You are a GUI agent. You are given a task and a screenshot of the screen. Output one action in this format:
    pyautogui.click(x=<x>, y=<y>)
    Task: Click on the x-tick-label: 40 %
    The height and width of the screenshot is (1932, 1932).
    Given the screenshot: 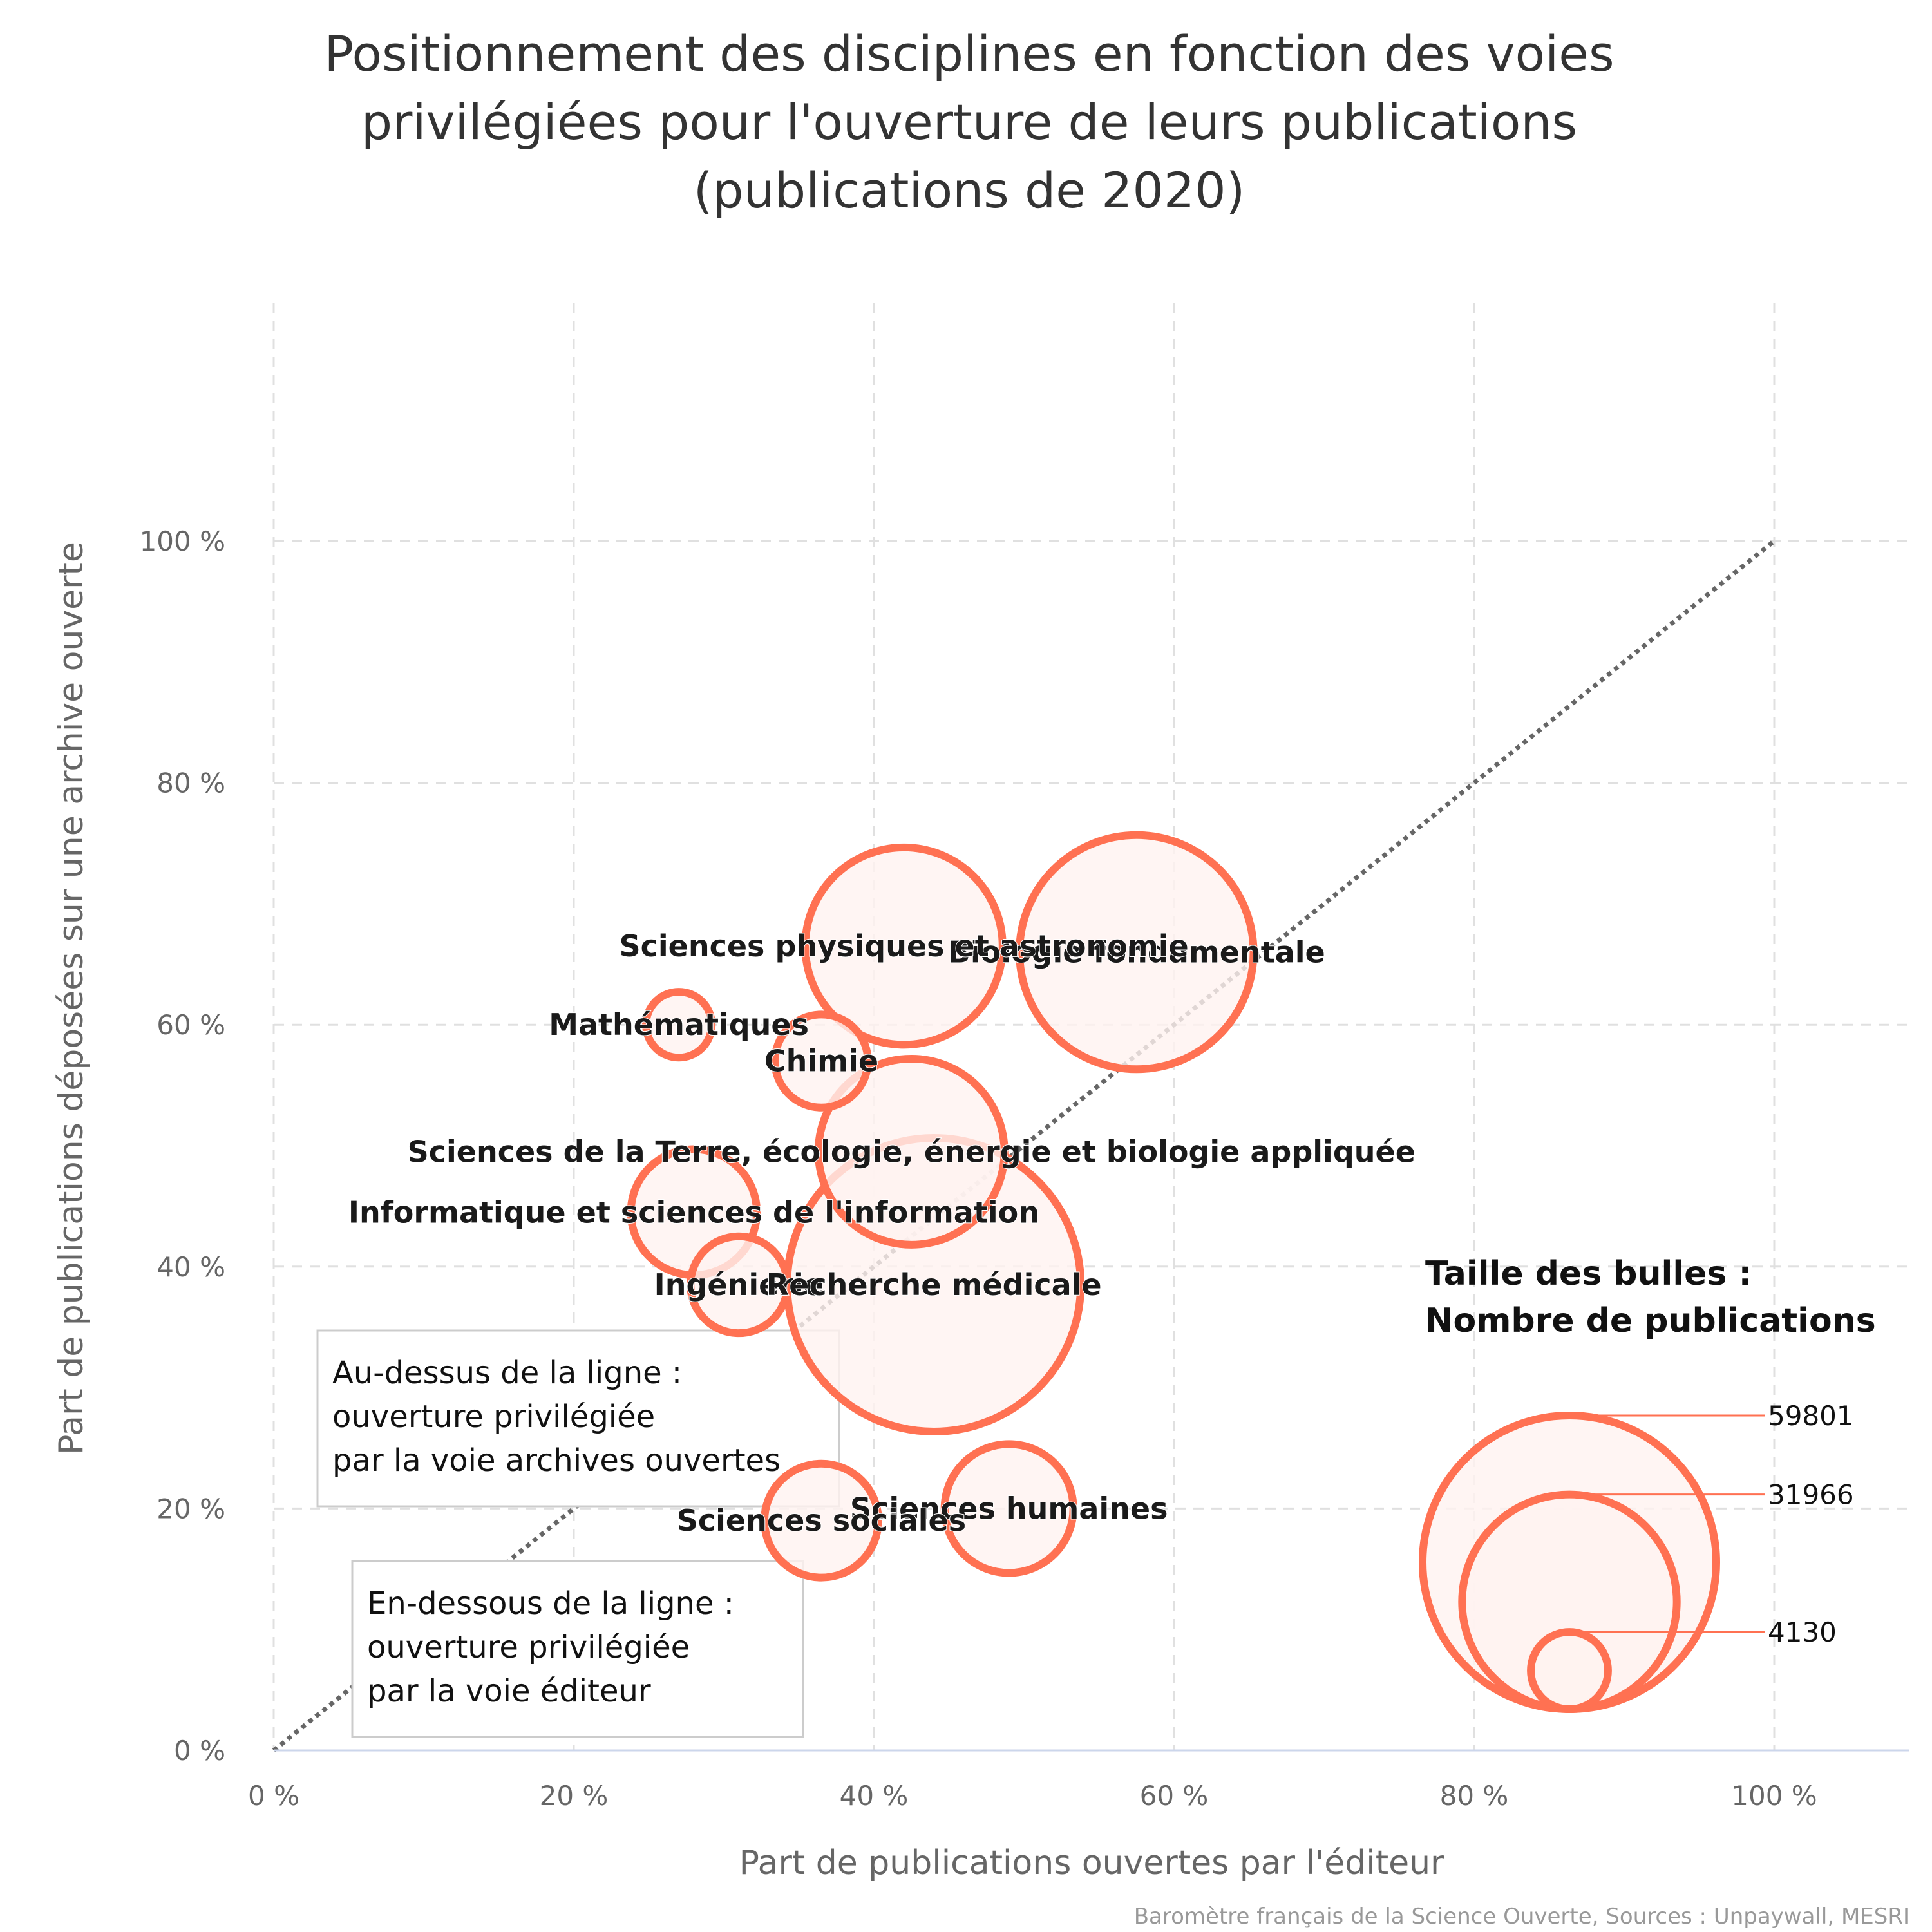 What is the action you would take?
    pyautogui.click(x=875, y=1796)
    